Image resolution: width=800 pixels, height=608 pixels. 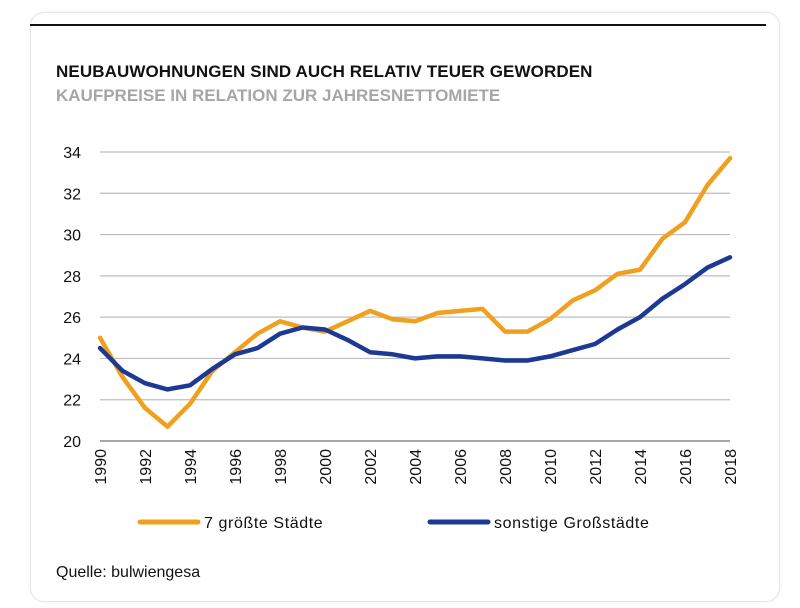 What do you see at coordinates (191, 467) in the screenshot?
I see `x-tick-label: 1994` at bounding box center [191, 467].